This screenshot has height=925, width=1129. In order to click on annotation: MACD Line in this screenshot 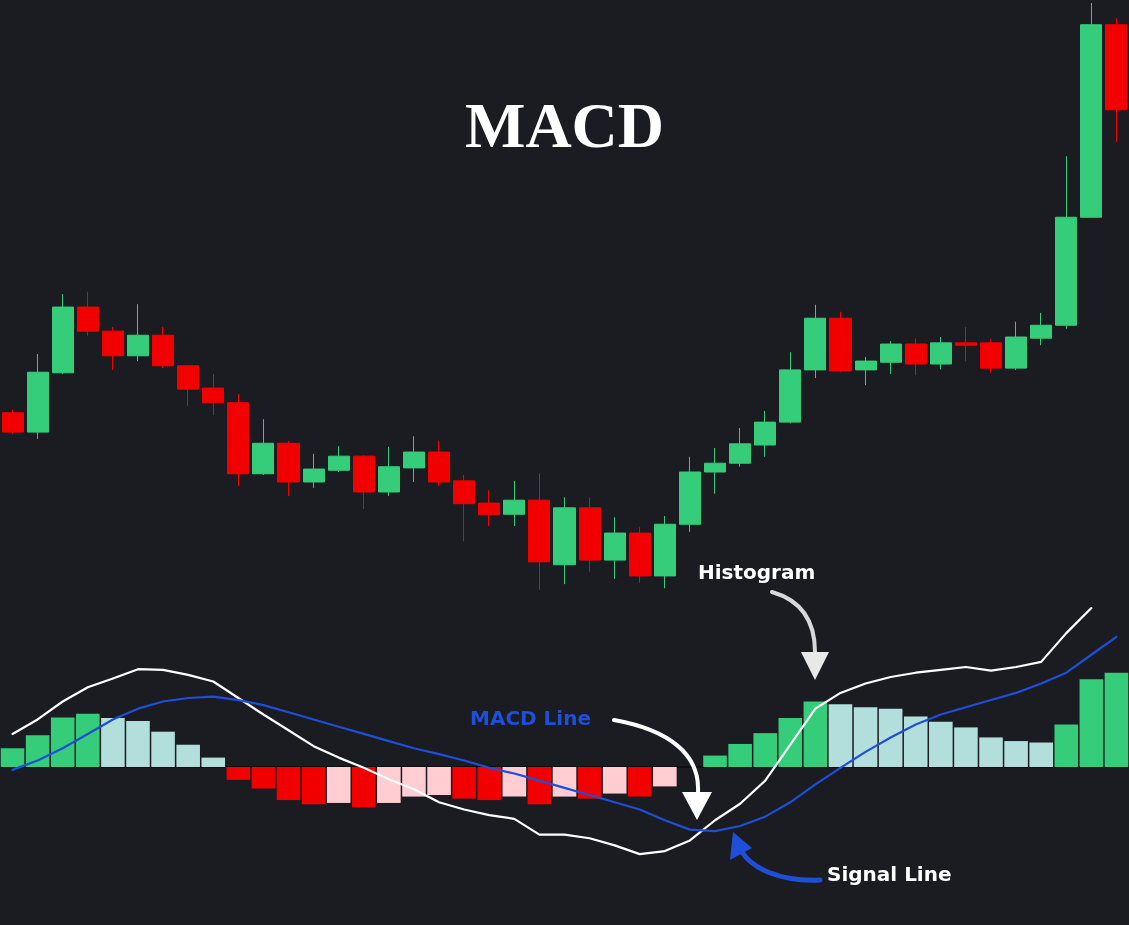, I will do `click(531, 718)`.